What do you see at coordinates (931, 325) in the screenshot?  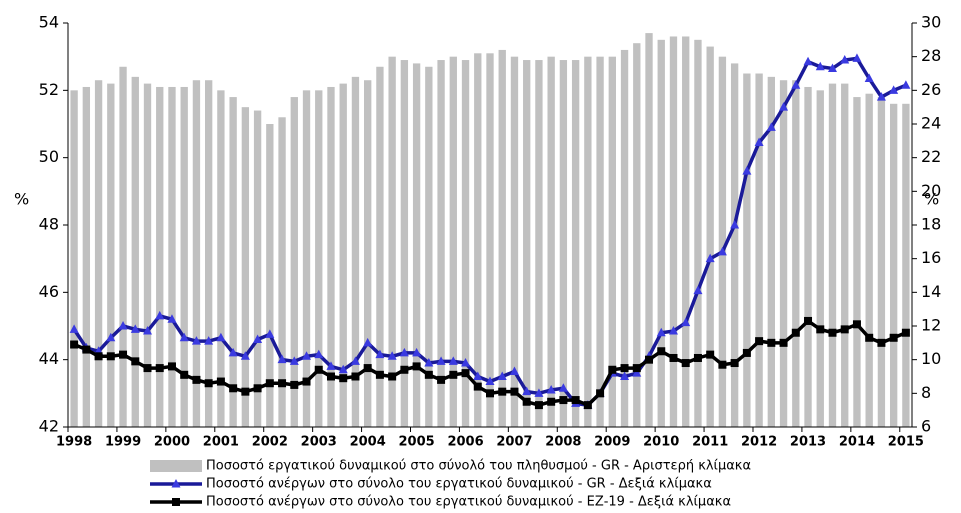 I see `y2-tick-label: 12` at bounding box center [931, 325].